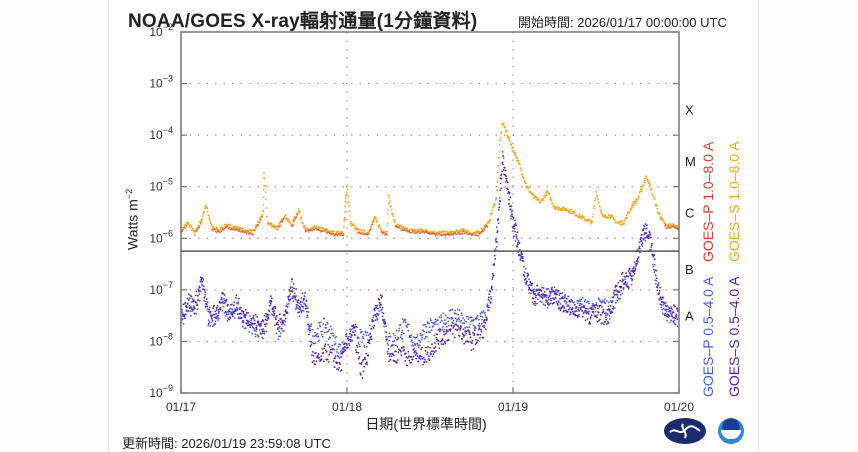  Describe the element at coordinates (689, 316) in the screenshot. I see `svg-text: A` at that location.